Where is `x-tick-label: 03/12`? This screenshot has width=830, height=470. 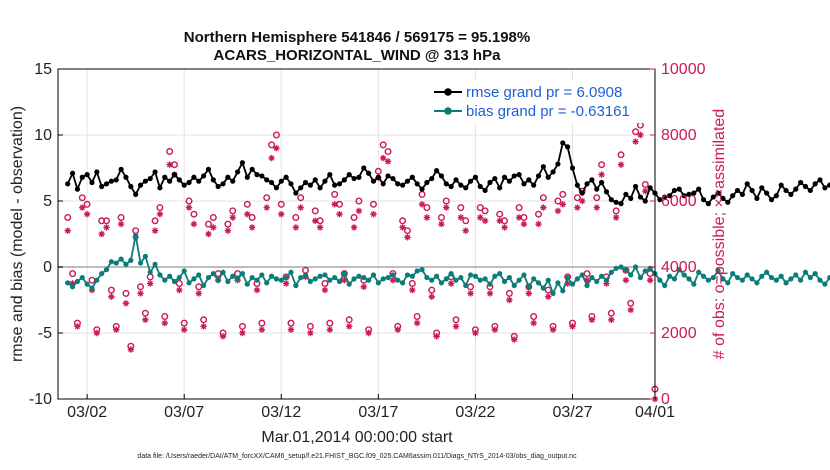
x-tick-label: 03/12 is located at coordinates (281, 412).